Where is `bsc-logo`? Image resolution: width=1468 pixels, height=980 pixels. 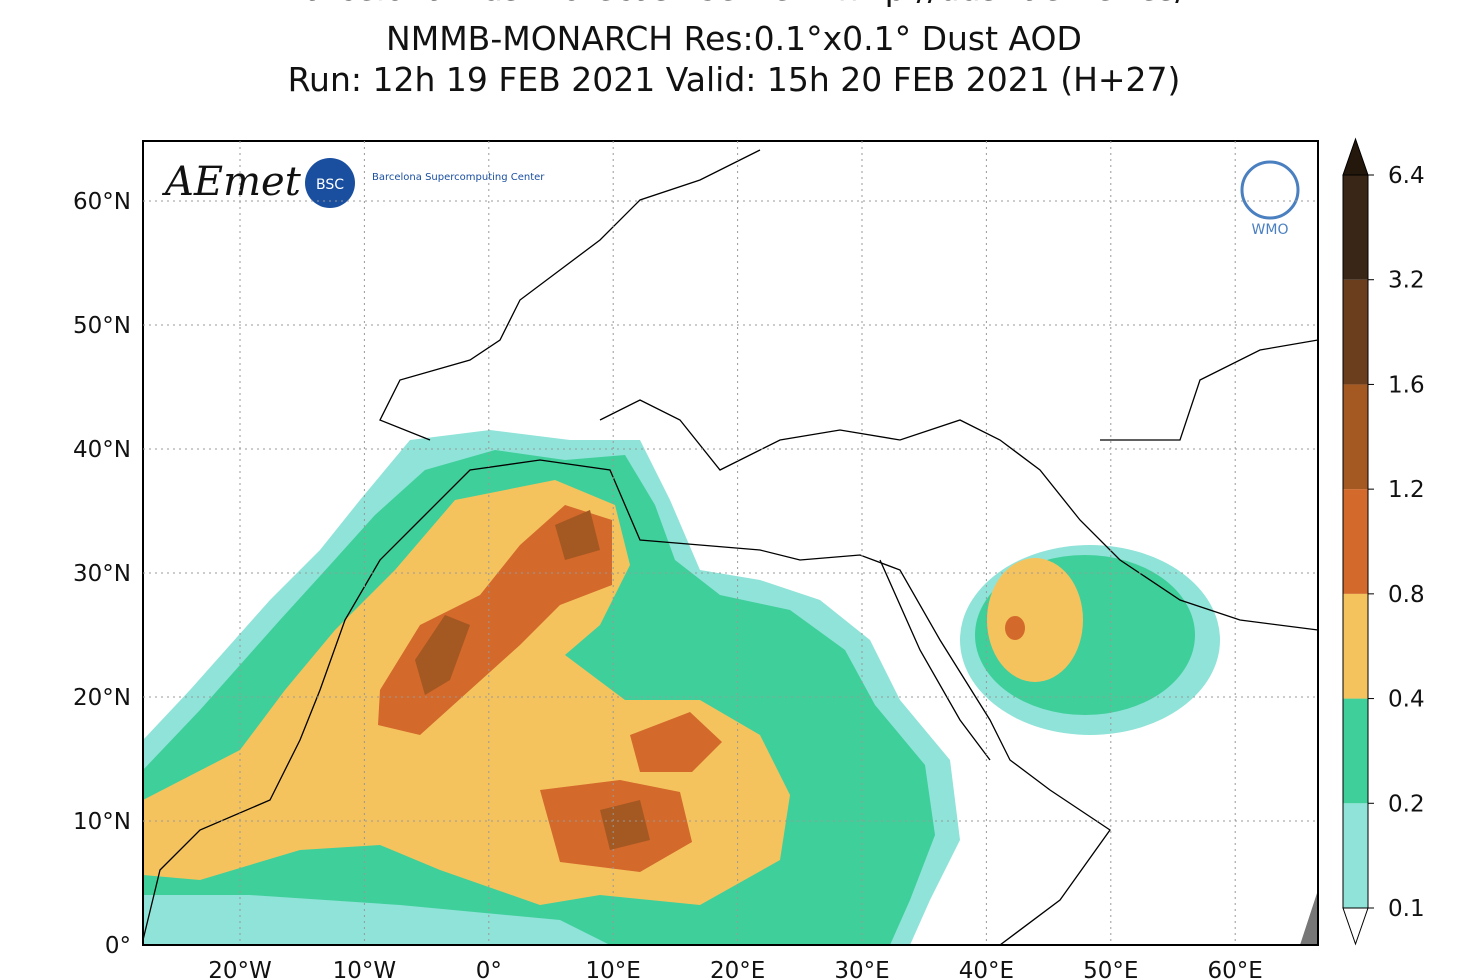 bsc-logo is located at coordinates (330, 183).